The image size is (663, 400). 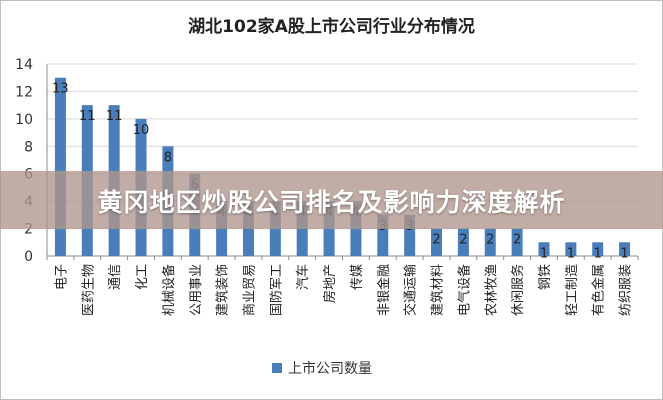 What do you see at coordinates (545, 277) in the screenshot?
I see `x-tick-label: 钢铁` at bounding box center [545, 277].